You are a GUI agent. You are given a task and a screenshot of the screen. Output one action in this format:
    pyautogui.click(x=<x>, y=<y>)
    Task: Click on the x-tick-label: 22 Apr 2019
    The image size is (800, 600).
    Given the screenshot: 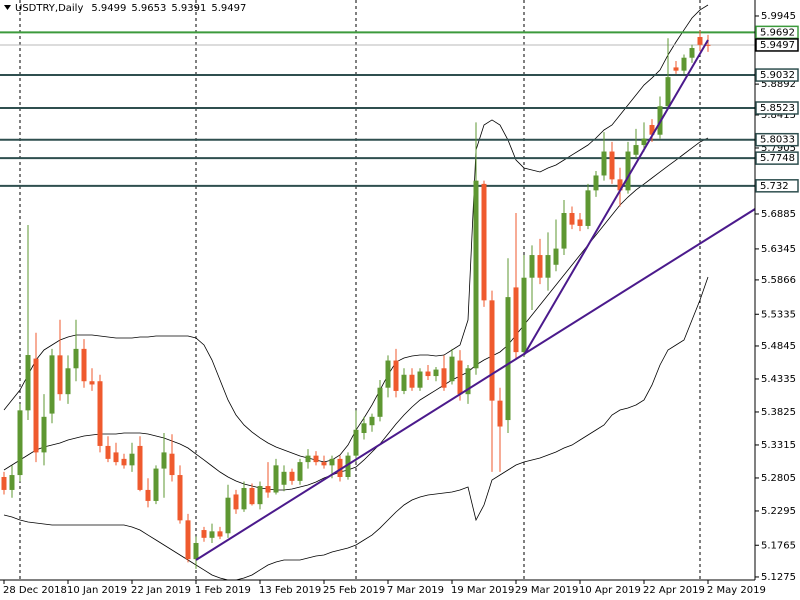 What is the action you would take?
    pyautogui.click(x=674, y=590)
    